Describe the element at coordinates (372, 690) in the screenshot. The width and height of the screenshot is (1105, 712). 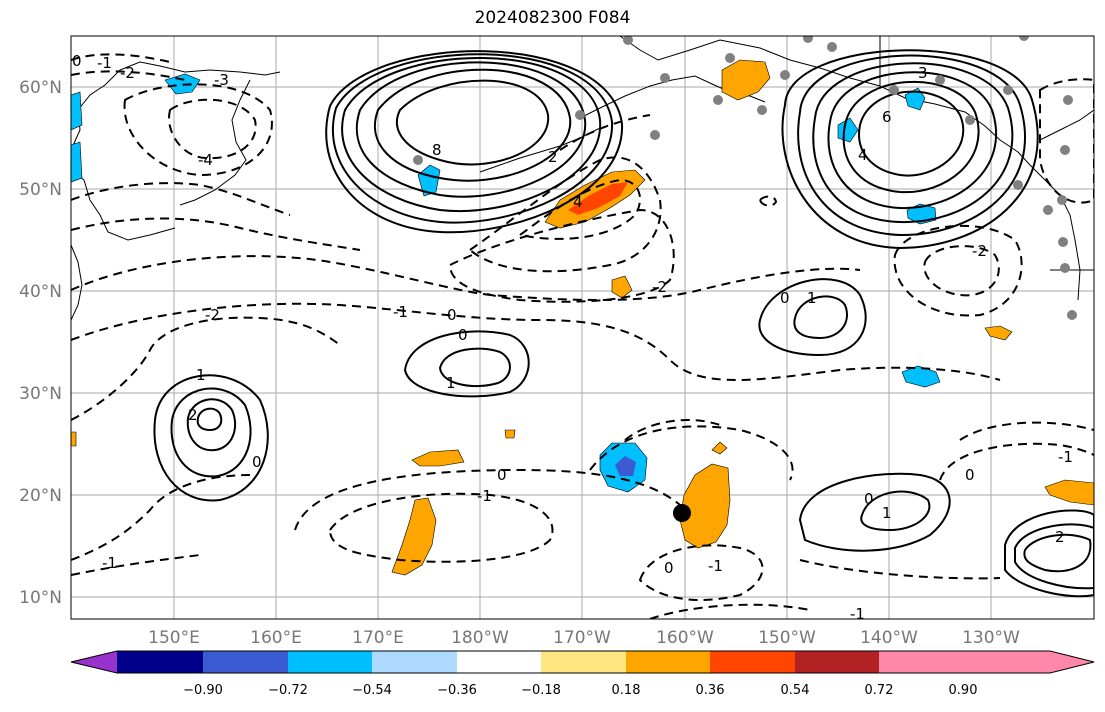
I see `colorbar-tick-label: −0.54` at that location.